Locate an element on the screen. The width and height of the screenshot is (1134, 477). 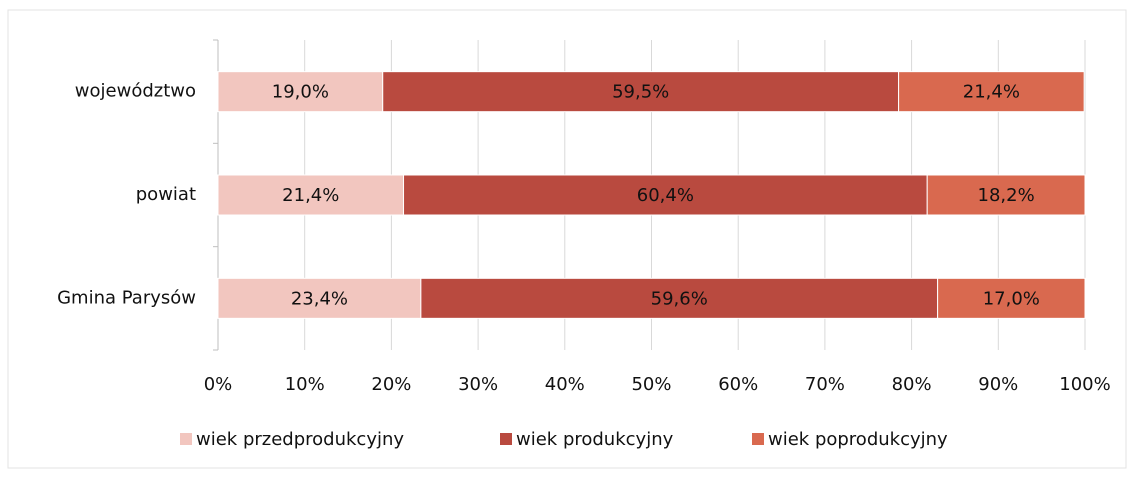
x-tick-label: 20% is located at coordinates (391, 384).